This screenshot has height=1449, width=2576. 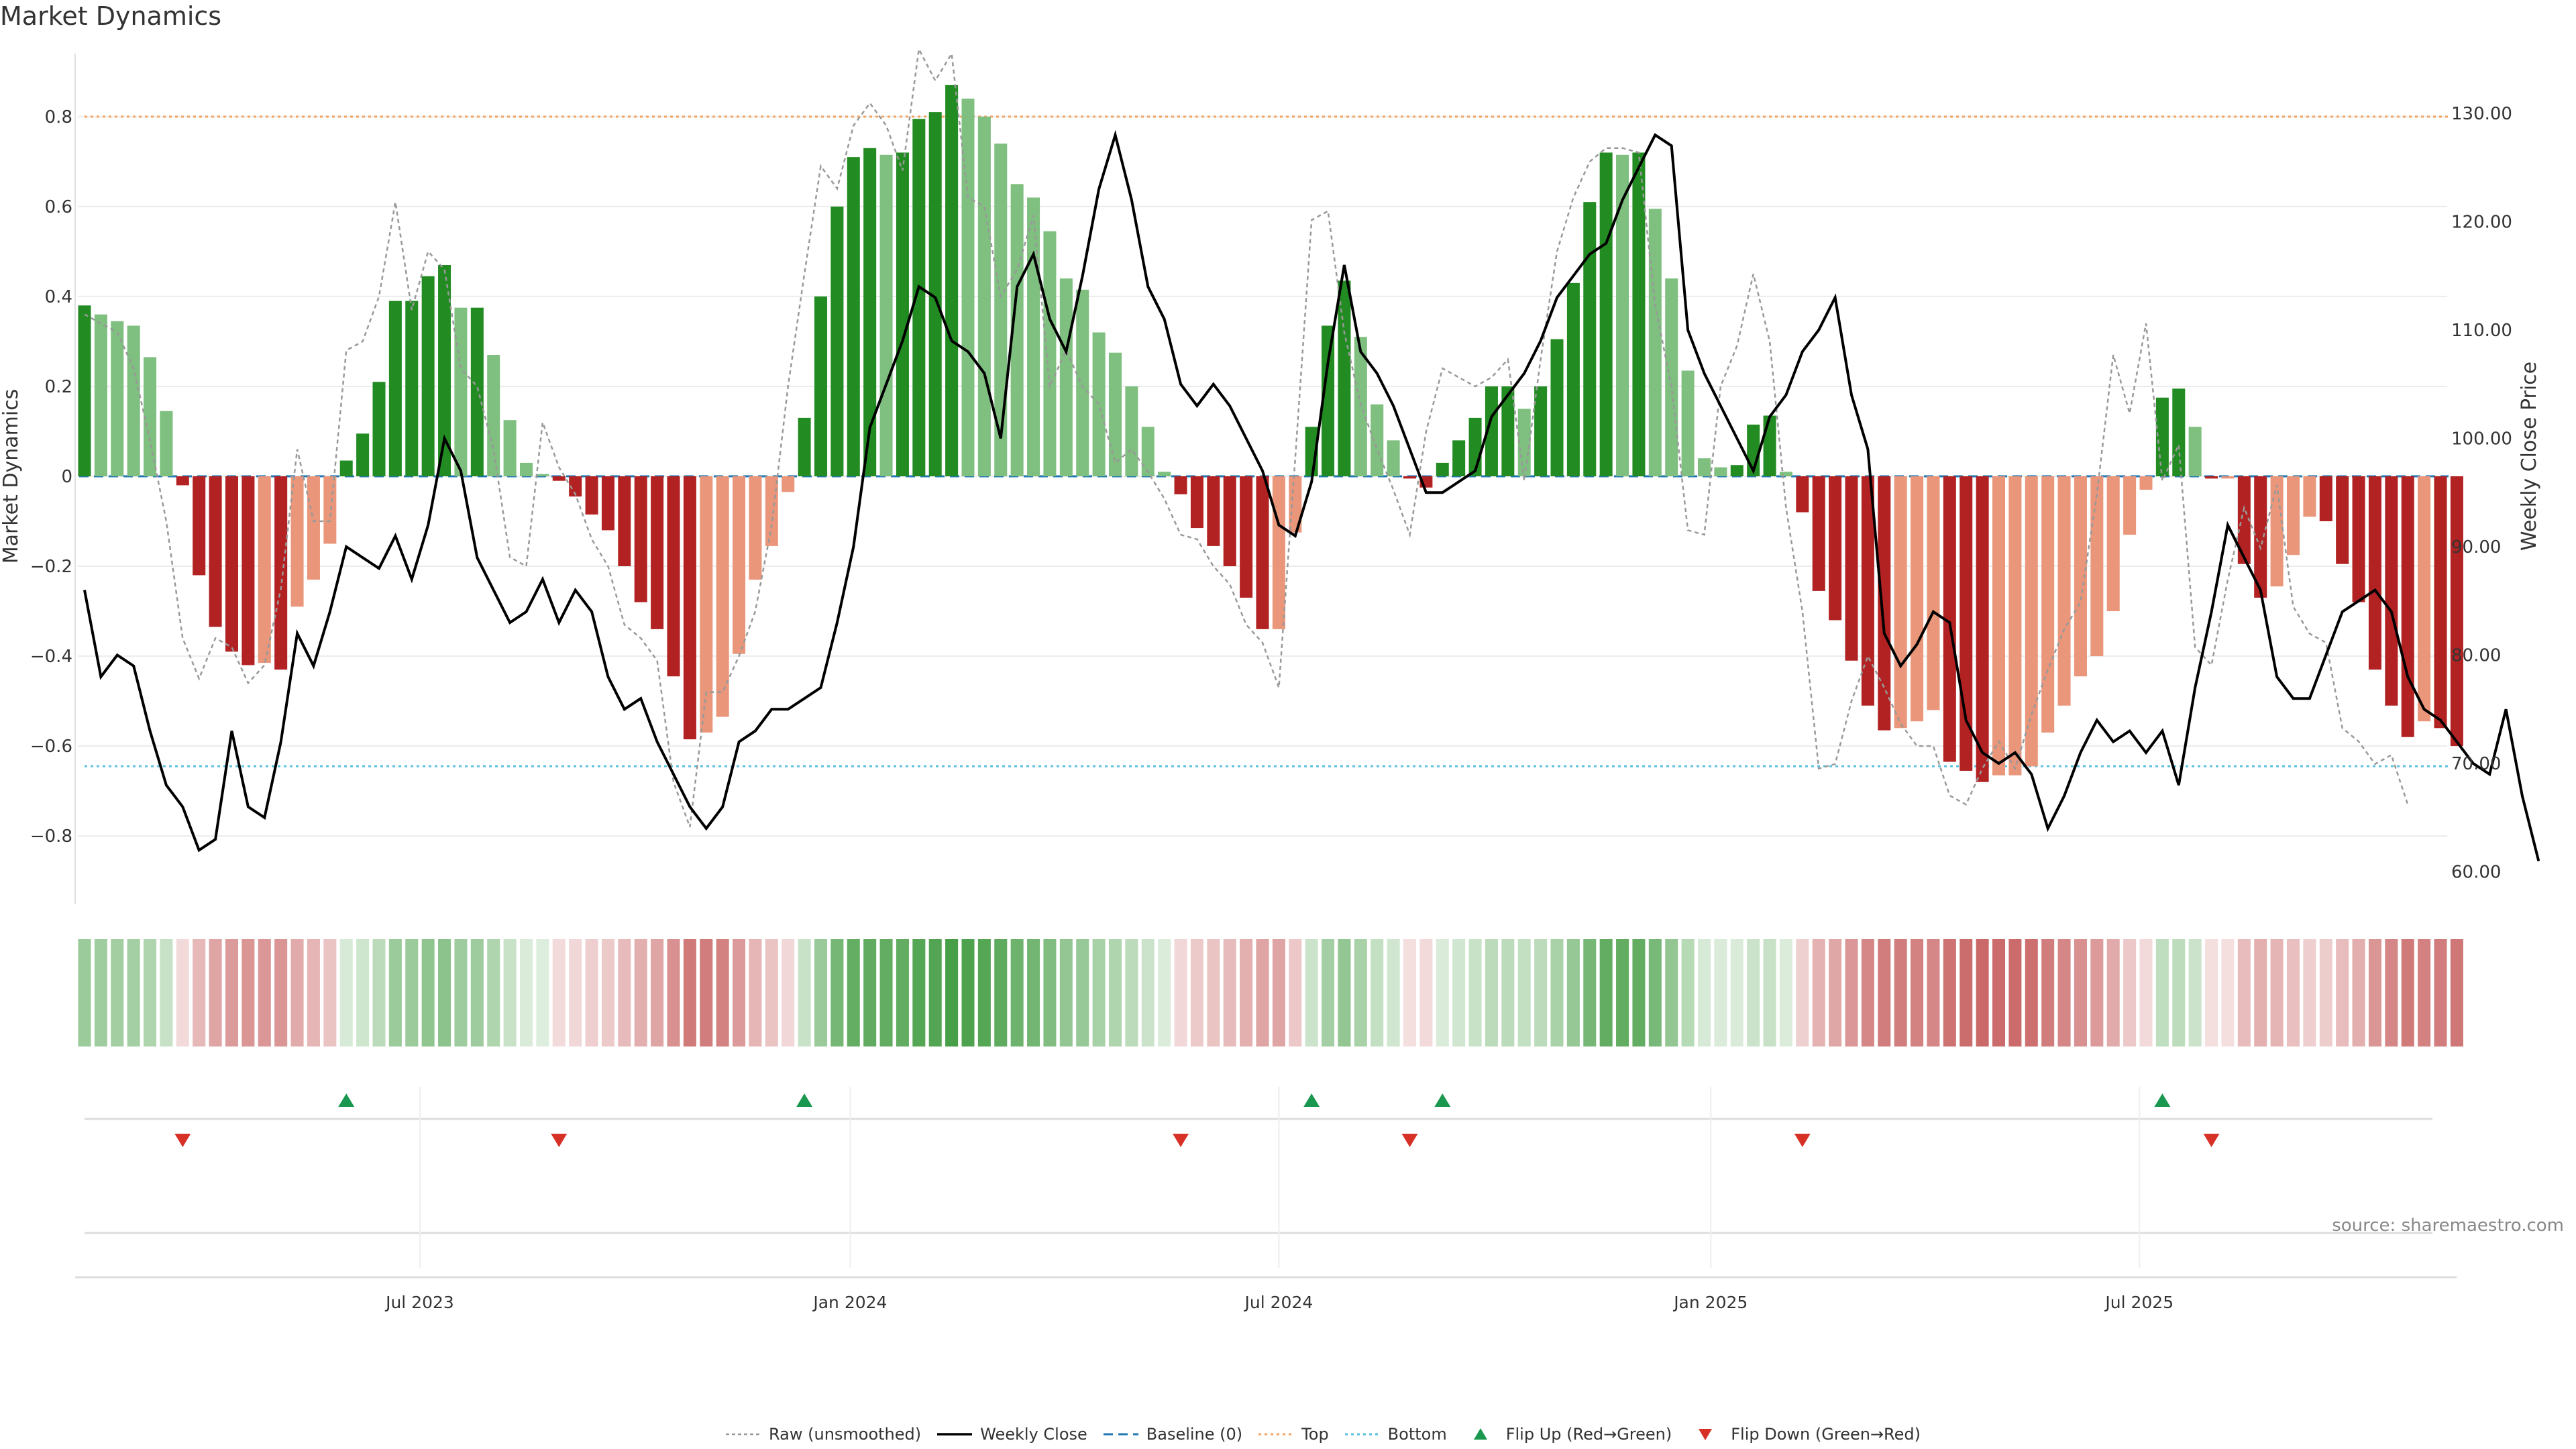 What do you see at coordinates (2481, 222) in the screenshot?
I see `right-tick-label: 120.00` at bounding box center [2481, 222].